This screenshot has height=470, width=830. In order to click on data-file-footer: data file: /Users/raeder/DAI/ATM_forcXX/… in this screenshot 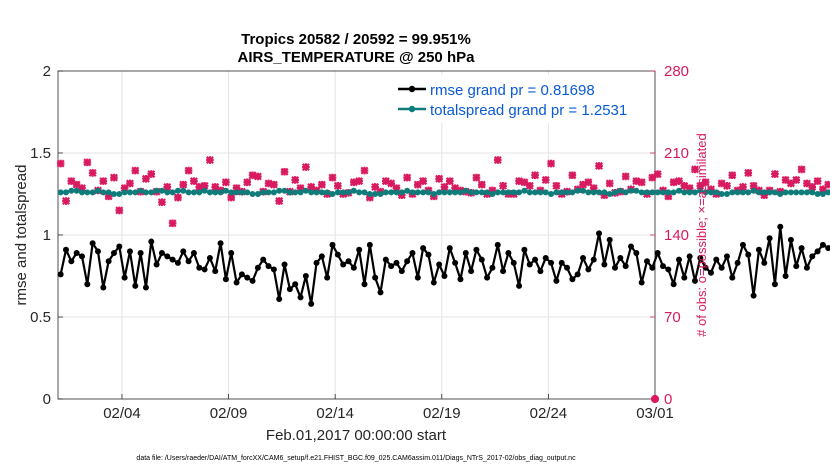, I will do `click(356, 458)`.